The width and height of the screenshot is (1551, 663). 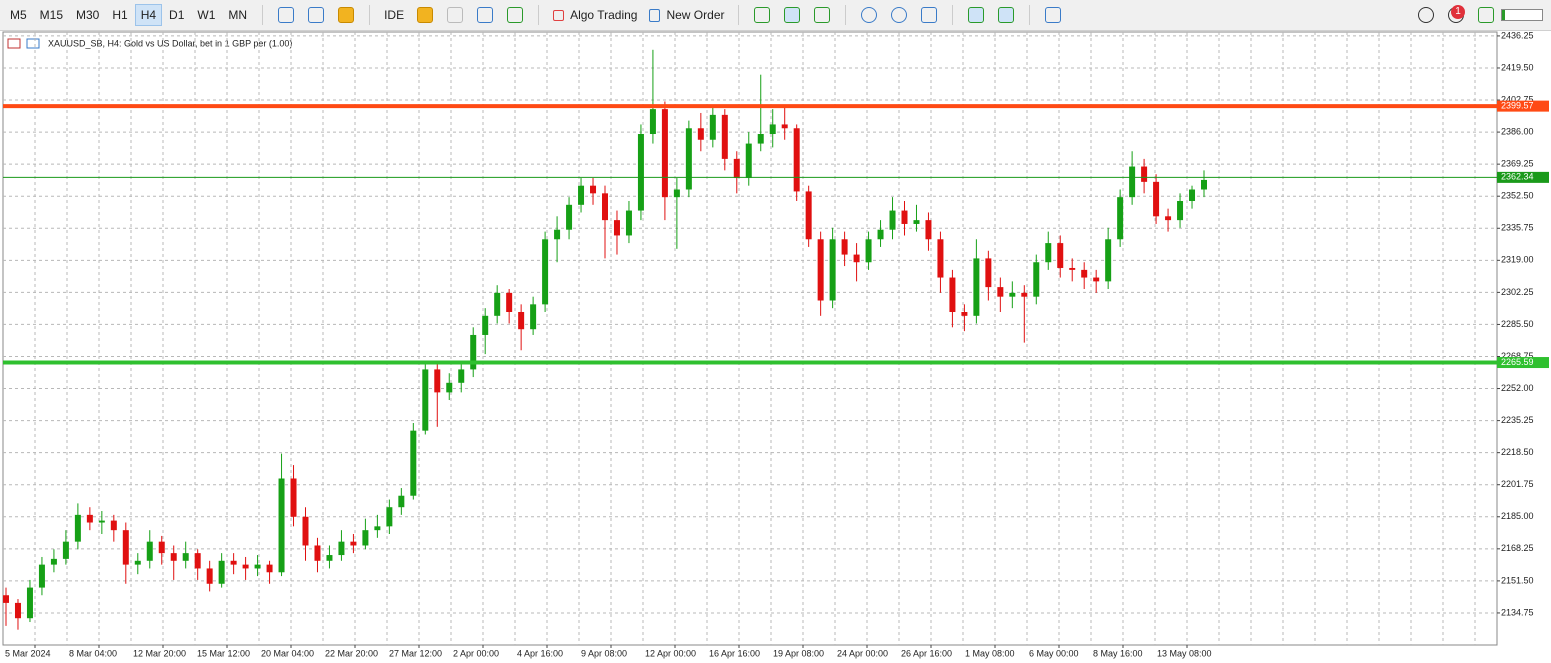 I want to click on tile-icon, so click(x=929, y=15).